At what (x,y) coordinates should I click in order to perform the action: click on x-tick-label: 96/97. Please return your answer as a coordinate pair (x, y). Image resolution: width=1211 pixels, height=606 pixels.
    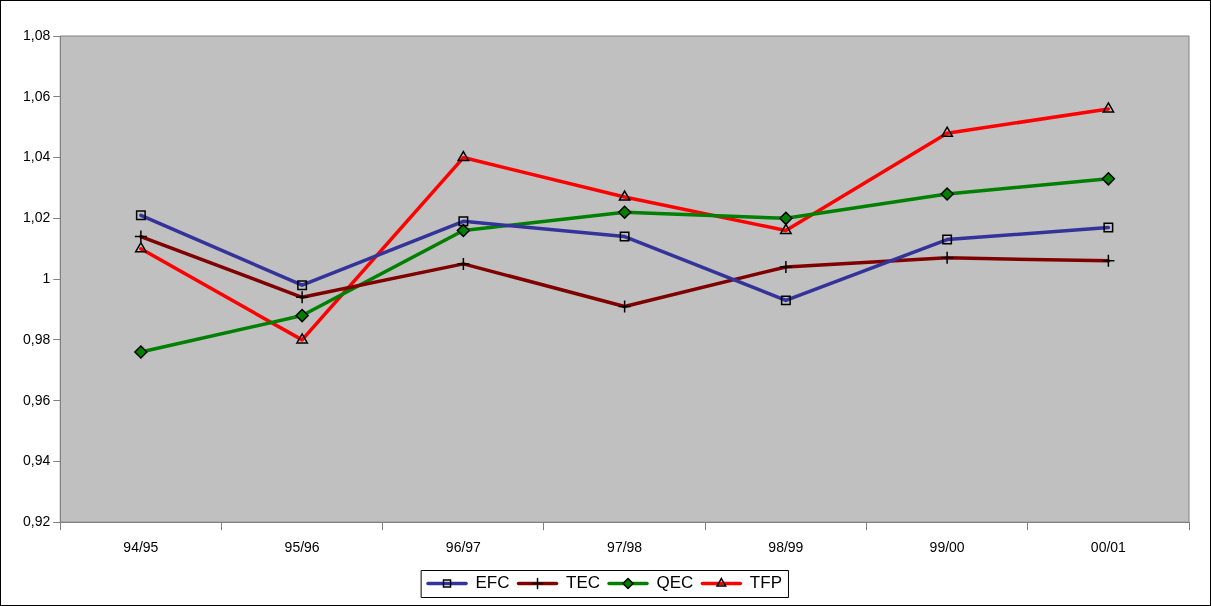
    Looking at the image, I should click on (463, 547).